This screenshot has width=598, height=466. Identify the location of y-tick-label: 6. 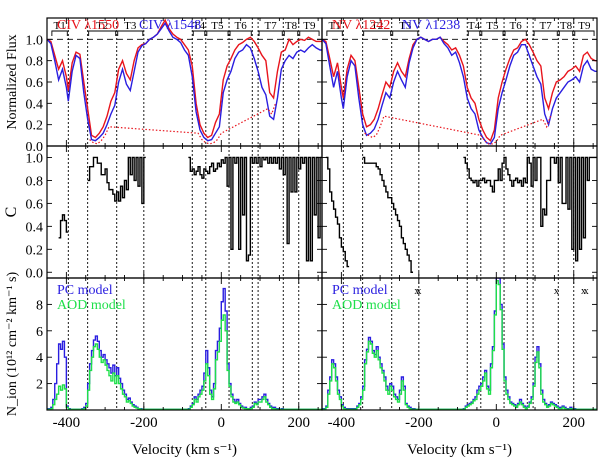
(39, 332).